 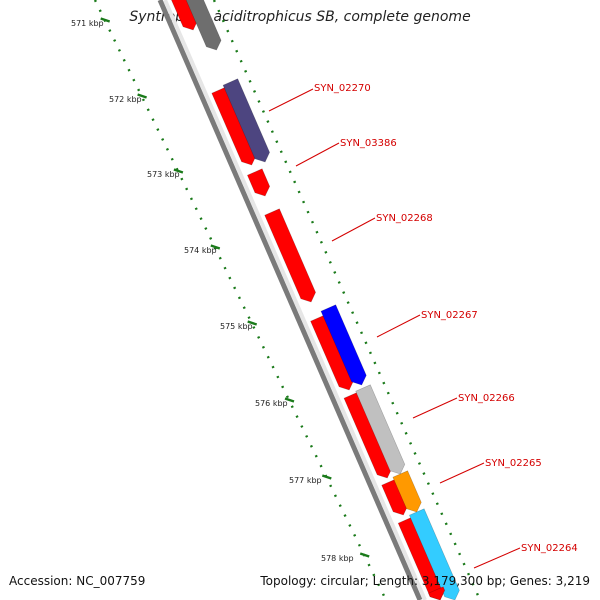 What do you see at coordinates (513, 463) in the screenshot?
I see `gene-label-syn-02265: SYN_02265` at bounding box center [513, 463].